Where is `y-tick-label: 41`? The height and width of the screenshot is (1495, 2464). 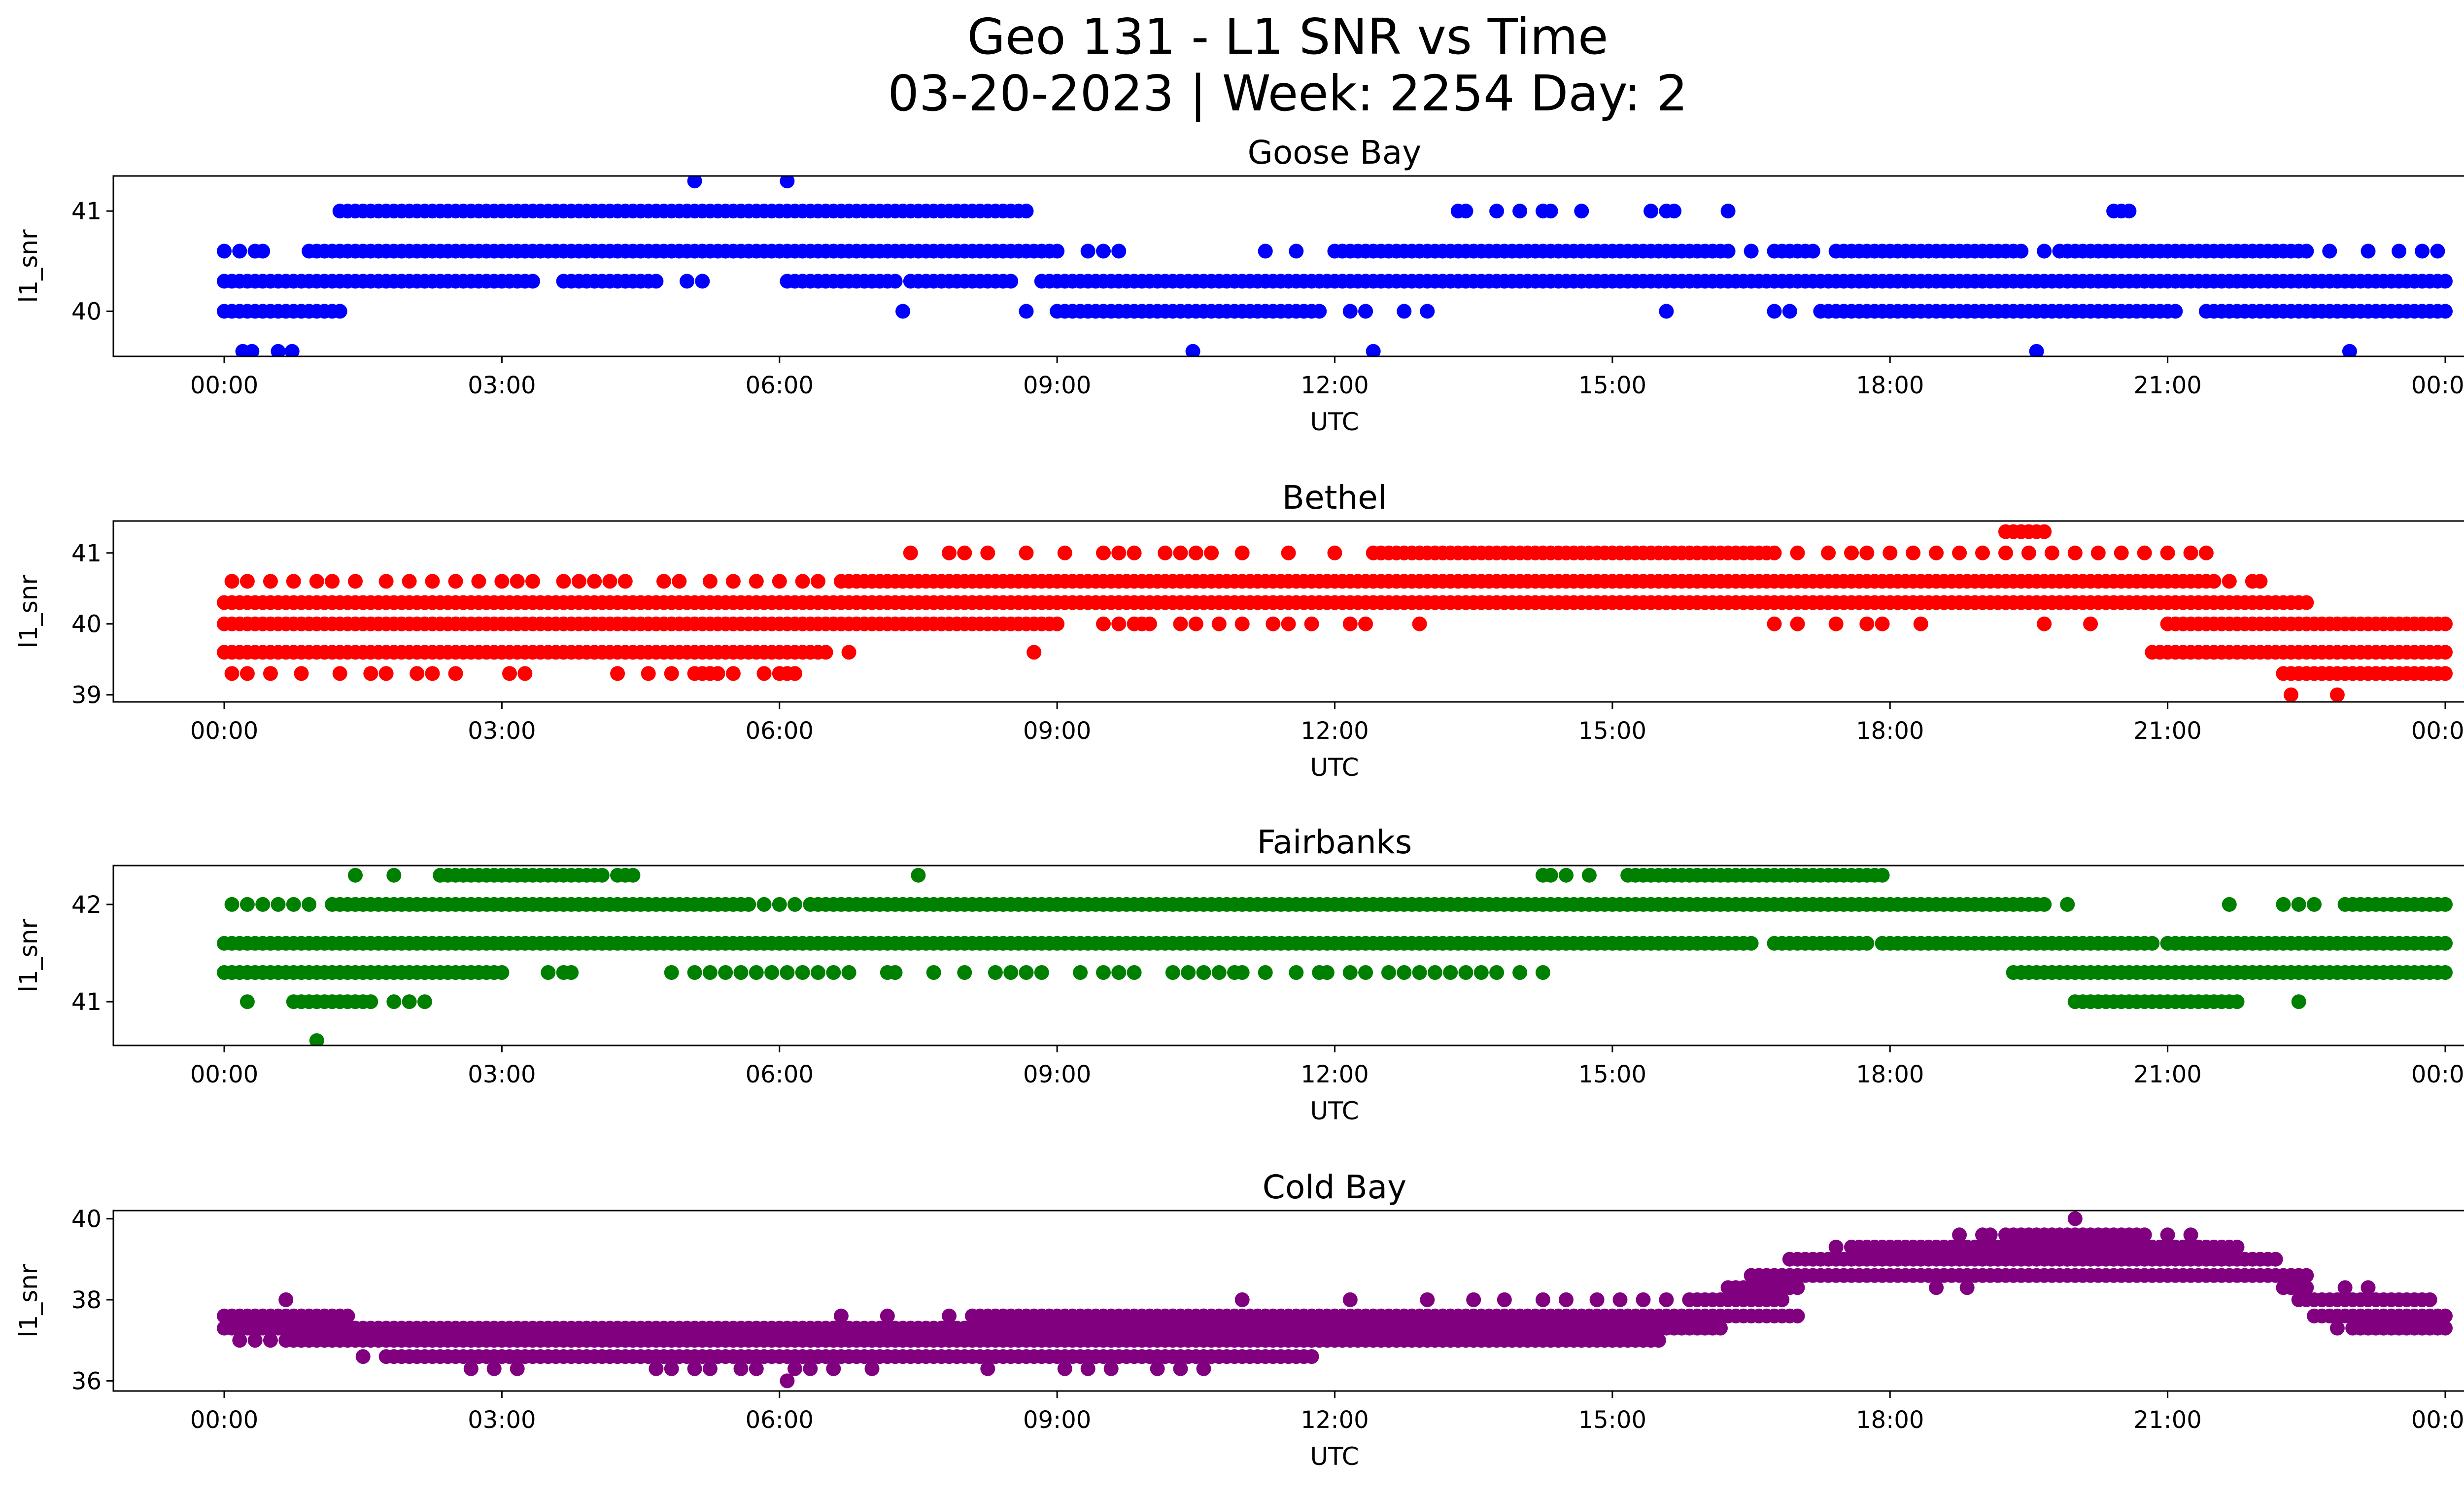
y-tick-label: 41 is located at coordinates (86, 211).